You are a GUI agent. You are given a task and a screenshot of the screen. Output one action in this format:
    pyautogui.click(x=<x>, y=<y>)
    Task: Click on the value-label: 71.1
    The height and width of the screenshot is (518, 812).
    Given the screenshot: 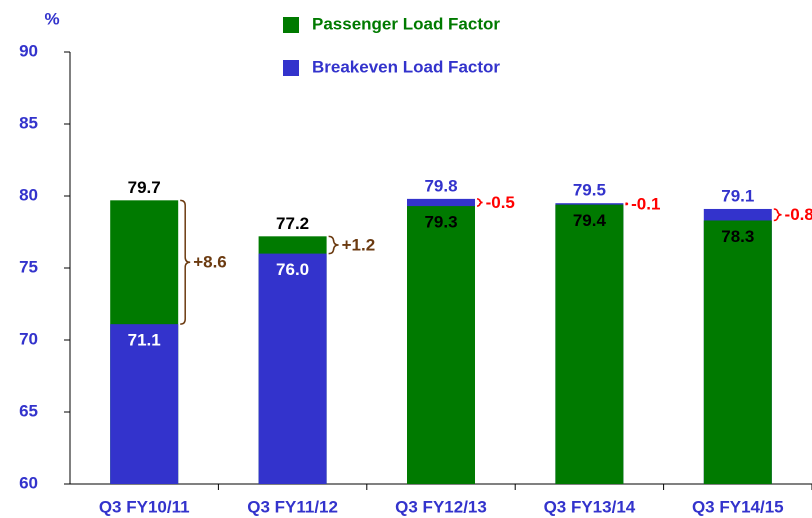 What is the action you would take?
    pyautogui.click(x=144, y=340)
    